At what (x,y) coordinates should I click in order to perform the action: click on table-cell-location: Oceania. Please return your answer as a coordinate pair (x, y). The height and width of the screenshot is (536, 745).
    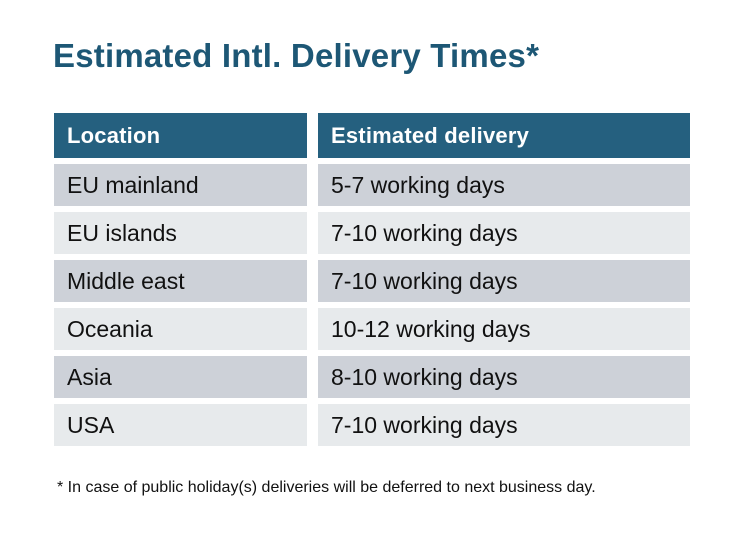
    Looking at the image, I should click on (180, 329).